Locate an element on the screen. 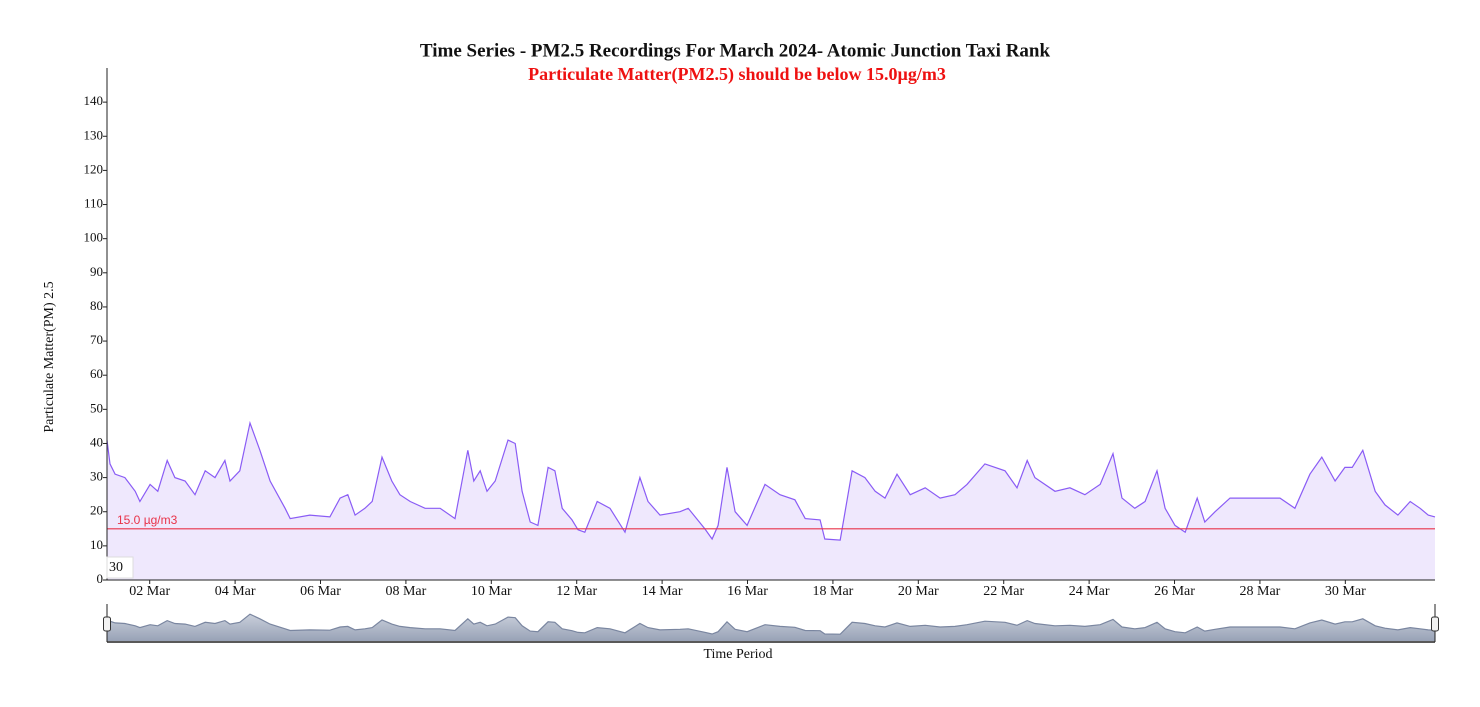 The height and width of the screenshot is (707, 1480). y-tick-label: 120 is located at coordinates (94, 168).